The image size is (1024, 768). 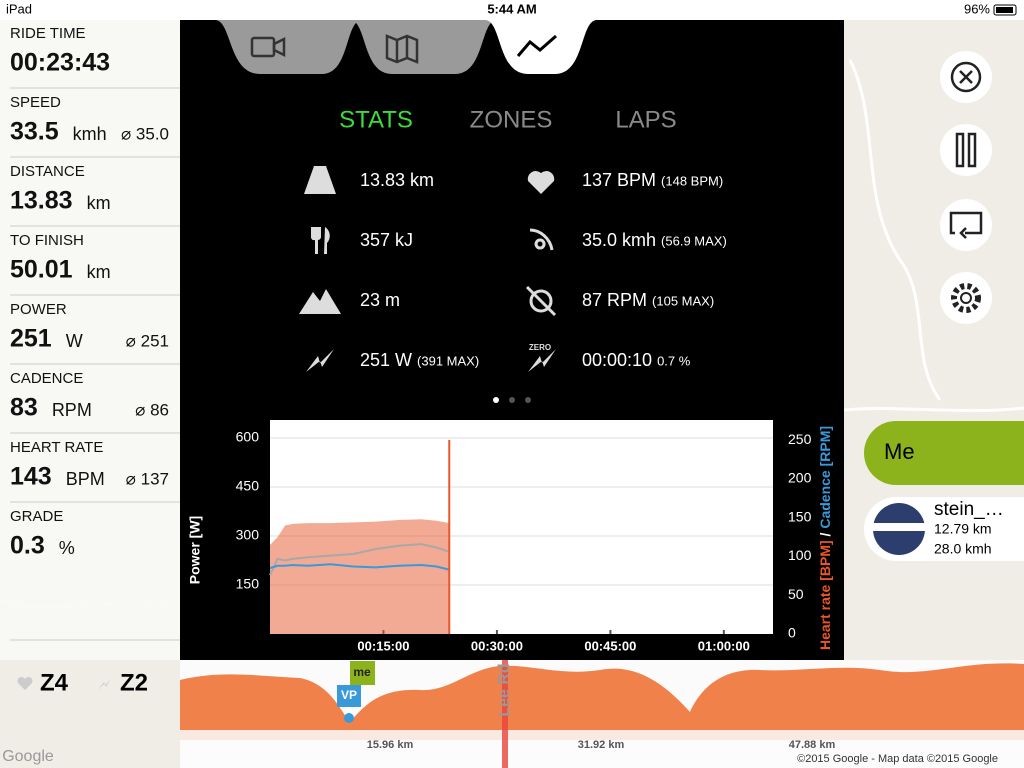 I want to click on screen-icon, so click(x=966, y=225).